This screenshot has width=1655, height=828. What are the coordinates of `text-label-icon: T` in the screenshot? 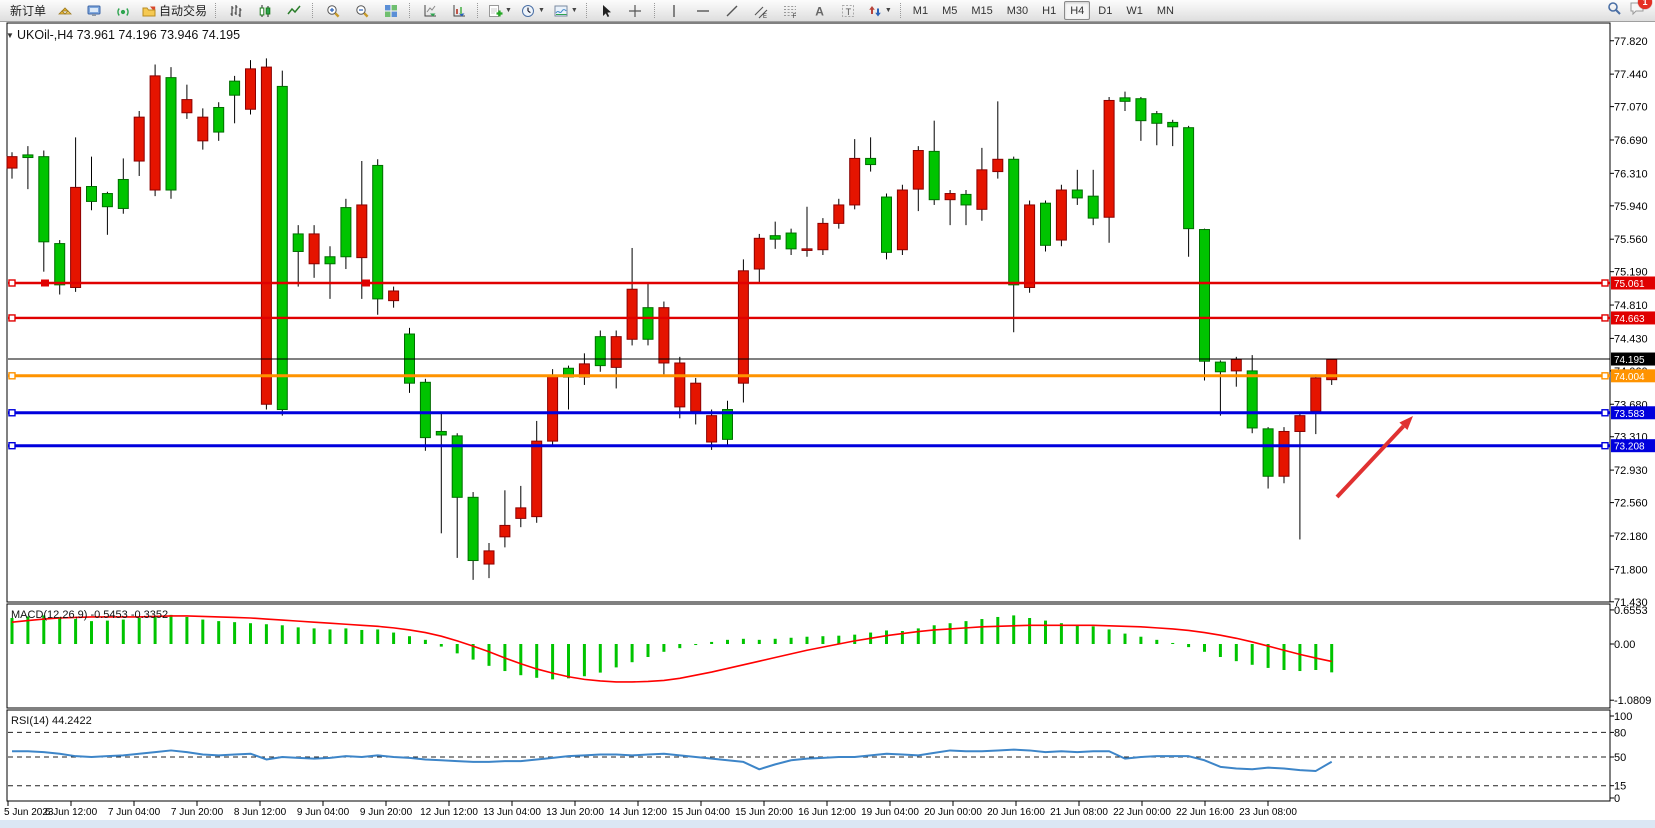 It's located at (848, 10).